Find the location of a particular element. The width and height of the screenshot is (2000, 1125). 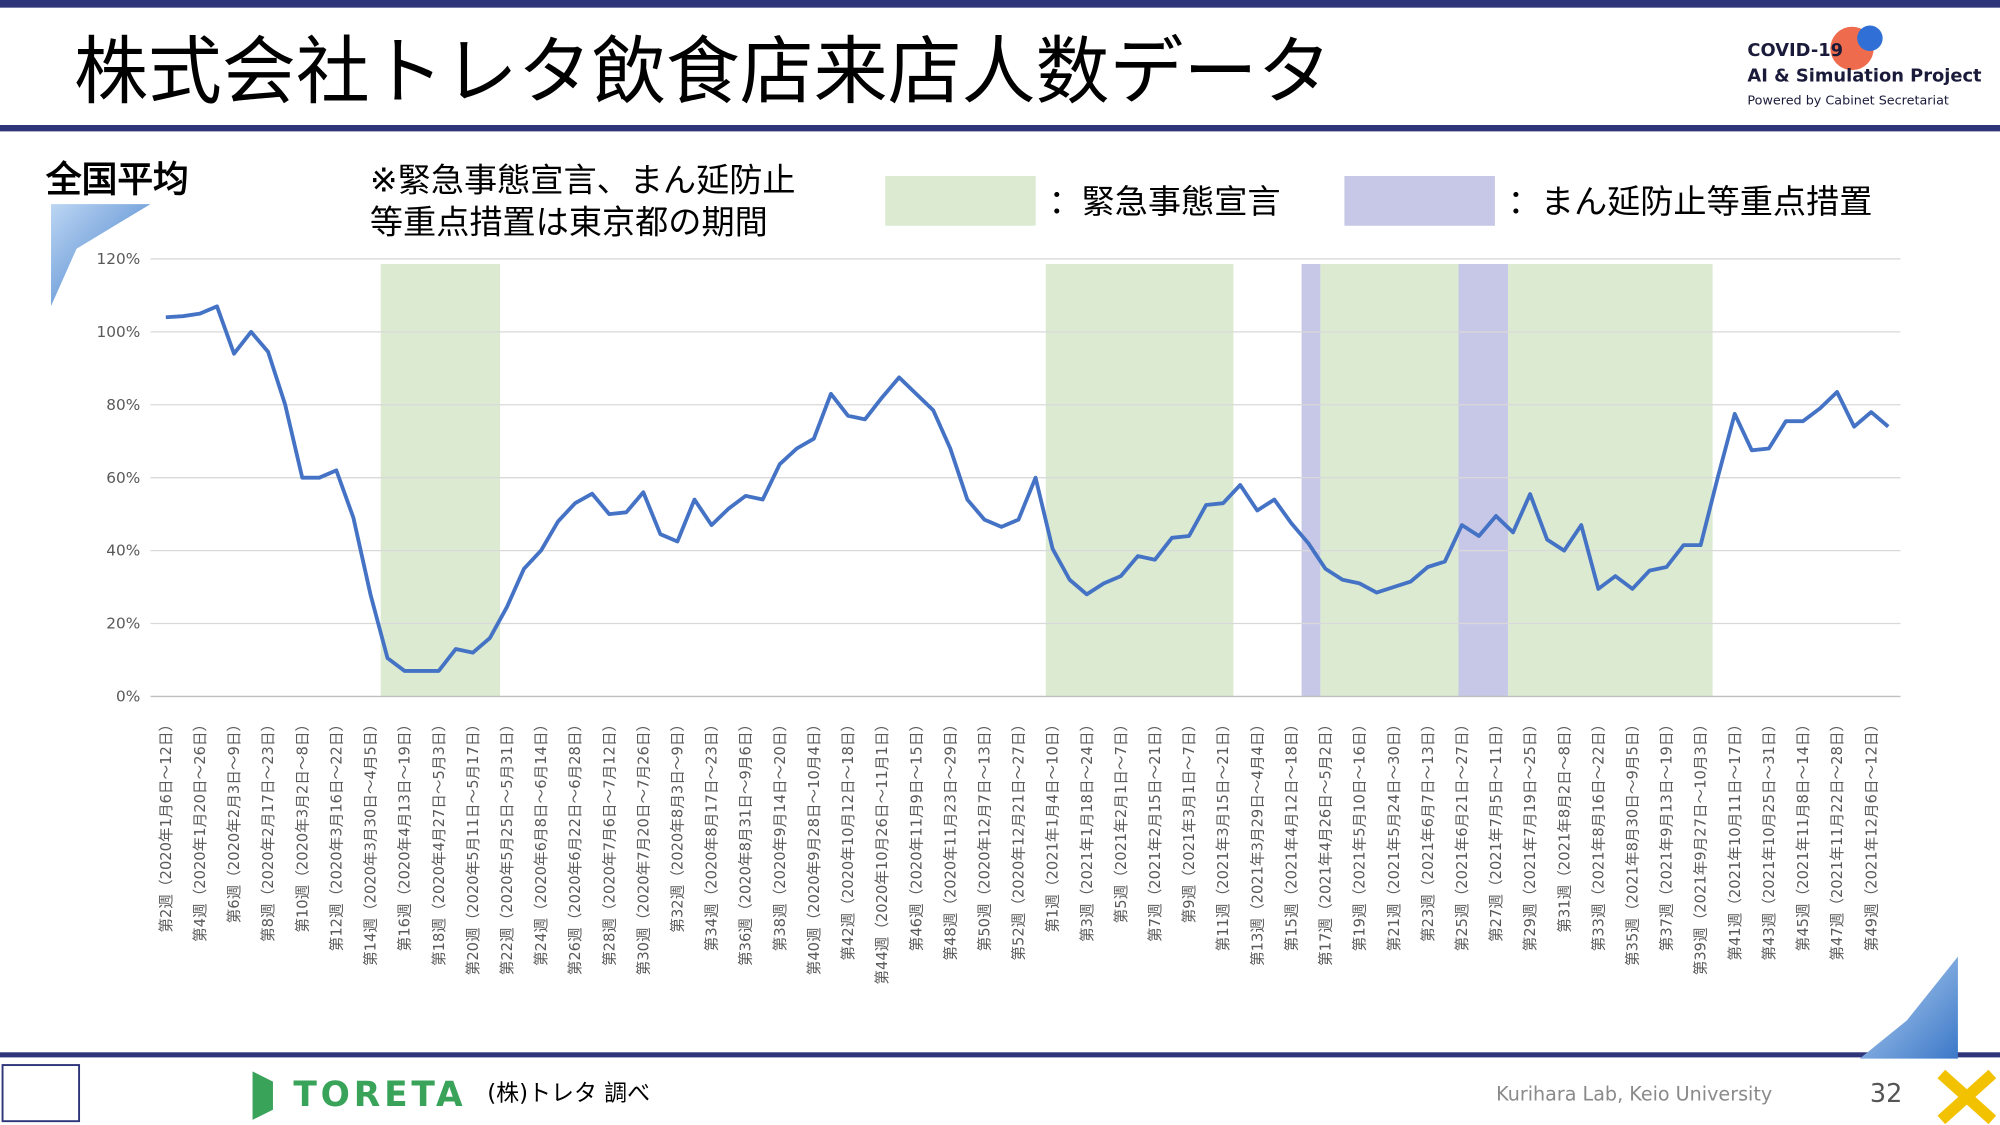

x-tick-label: 第36週（2020年8月31日～9月6日） is located at coordinates (746, 841).